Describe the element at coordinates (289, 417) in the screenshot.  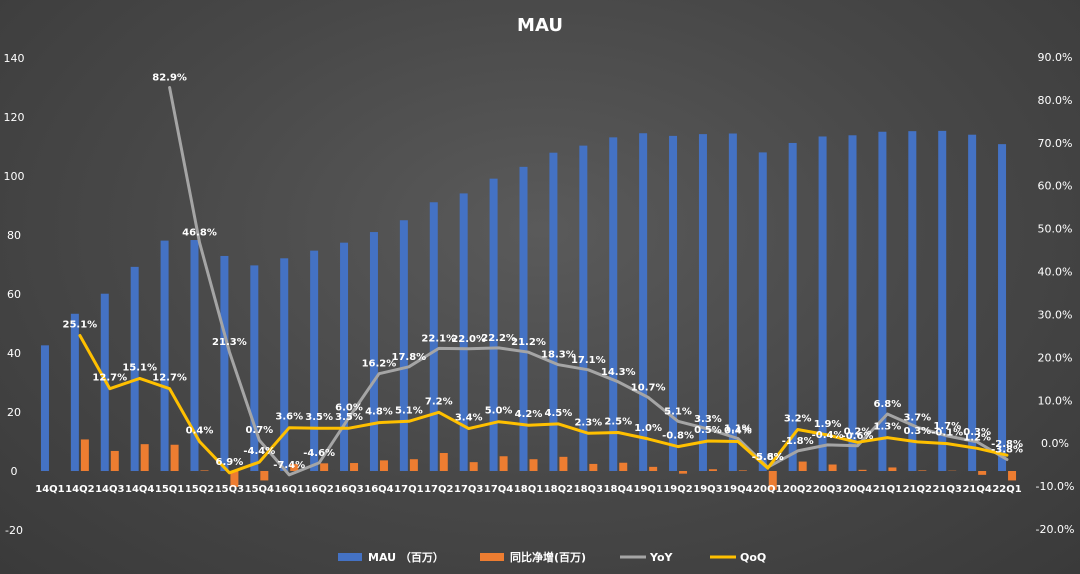
I see `qoq-data-label: 3.6%` at that location.